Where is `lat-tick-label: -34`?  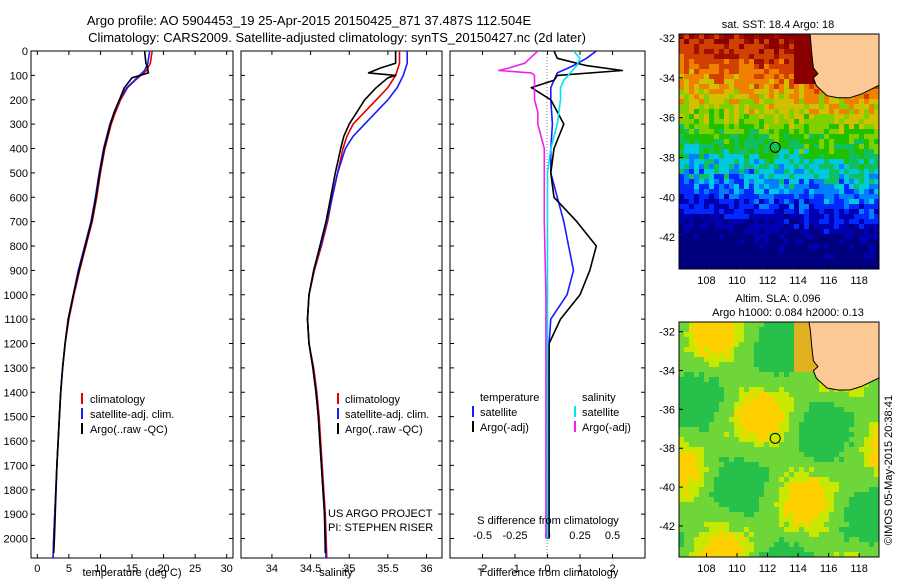
lat-tick-label: -34 is located at coordinates (667, 79).